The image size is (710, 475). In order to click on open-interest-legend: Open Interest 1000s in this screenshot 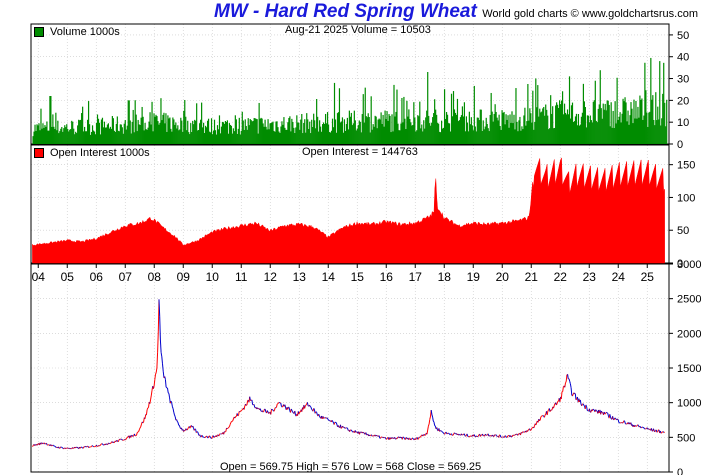, I will do `click(92, 153)`.